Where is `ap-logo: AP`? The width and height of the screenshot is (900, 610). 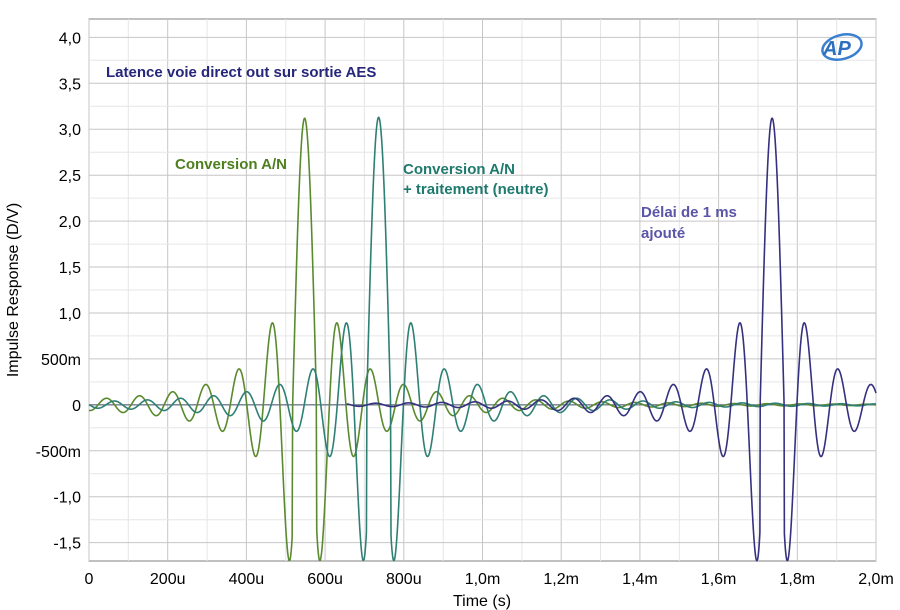 ap-logo: AP is located at coordinates (842, 47).